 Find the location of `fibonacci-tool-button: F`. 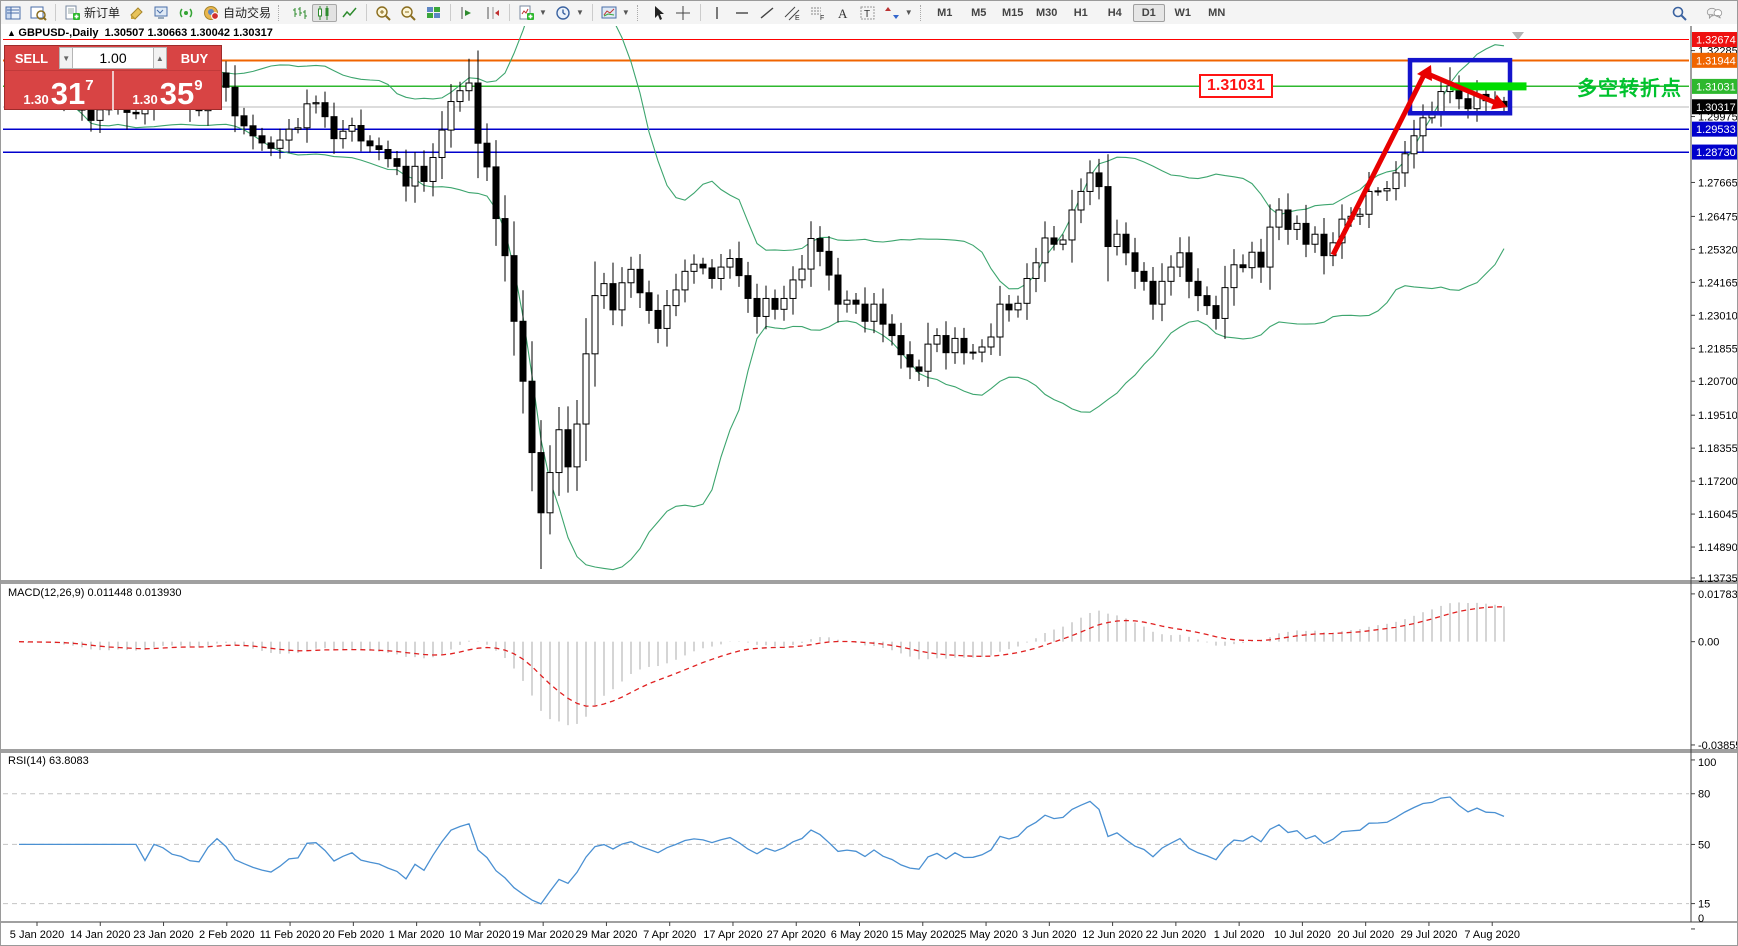

fibonacci-tool-button: F is located at coordinates (817, 13).